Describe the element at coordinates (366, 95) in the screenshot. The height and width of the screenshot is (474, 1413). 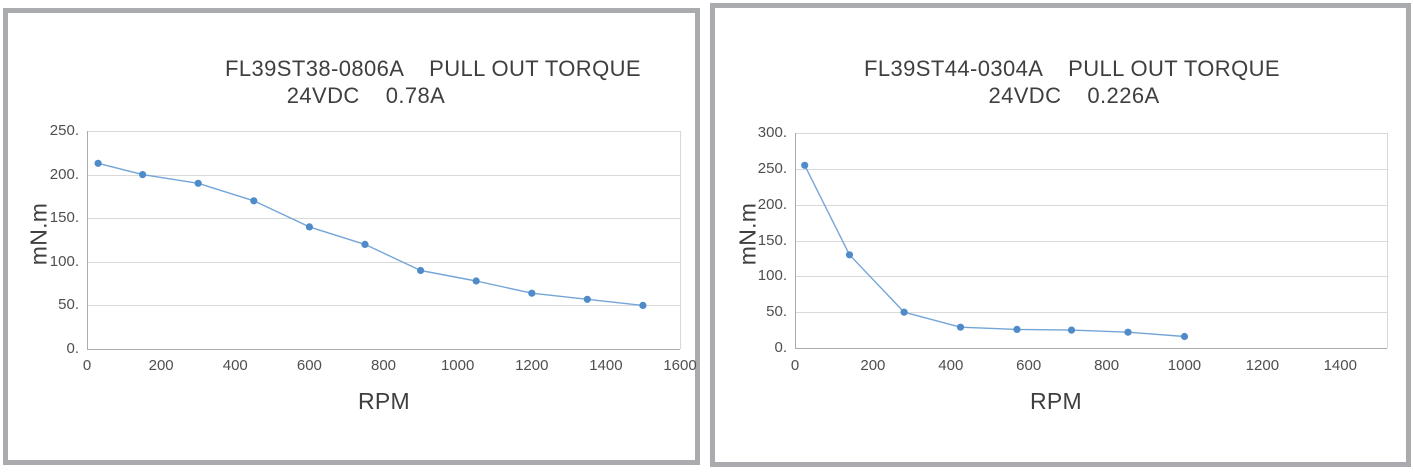
I see `chart-title-line2: 24VDC 0.78A` at that location.